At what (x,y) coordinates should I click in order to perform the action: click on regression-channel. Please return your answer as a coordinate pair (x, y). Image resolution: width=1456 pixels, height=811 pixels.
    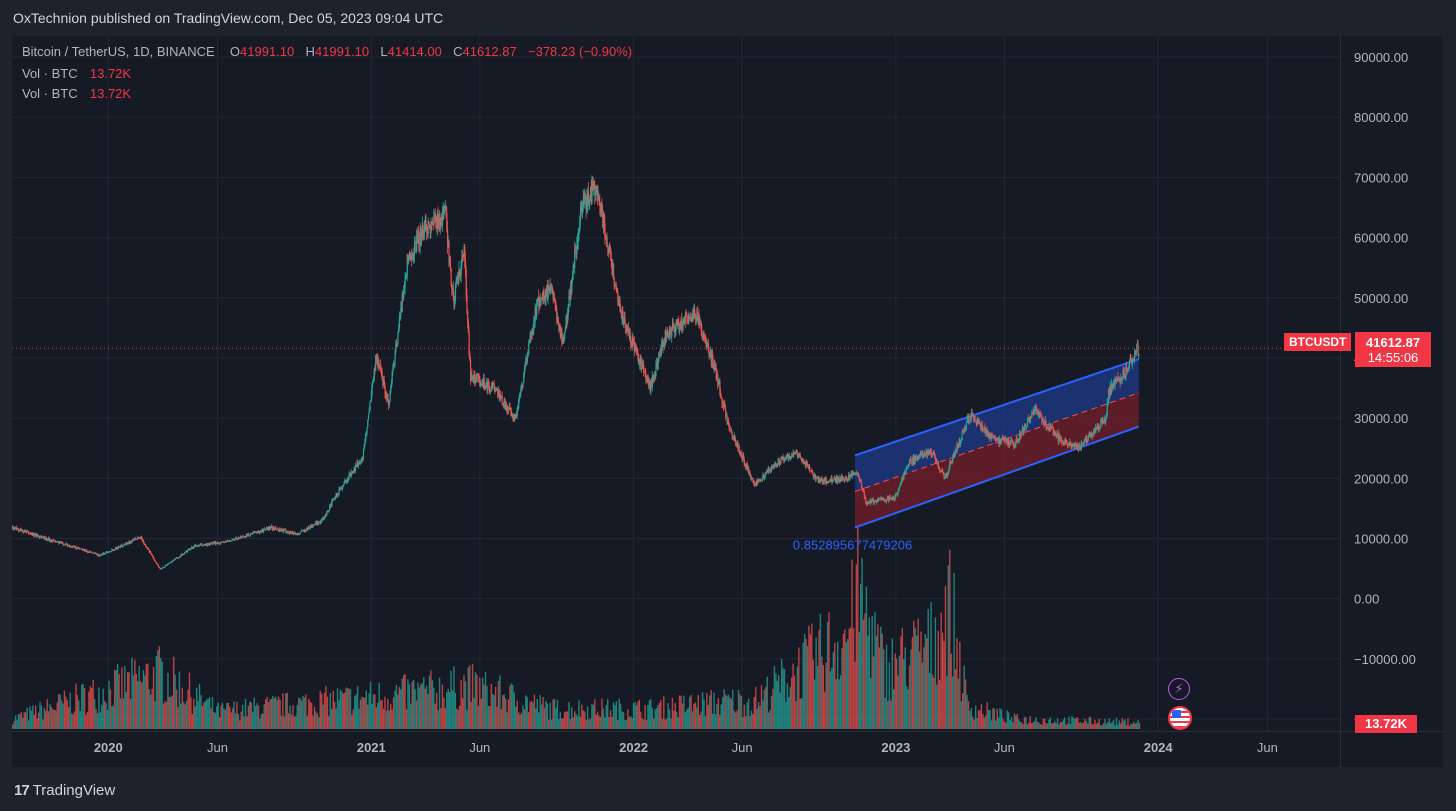
    Looking at the image, I should click on (997, 443).